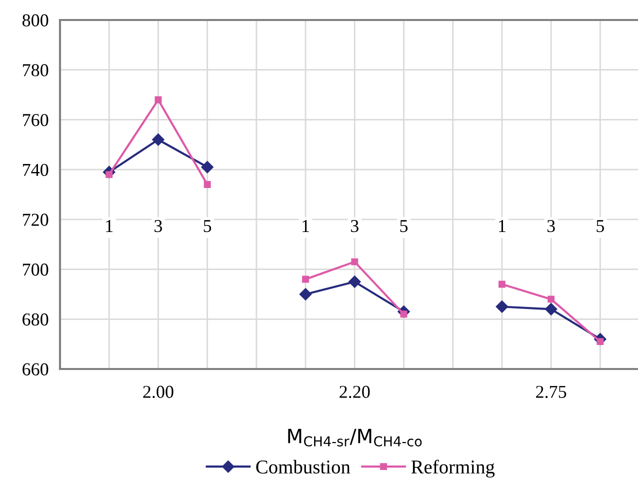  I want to click on y-tick-label: 720, so click(35, 220).